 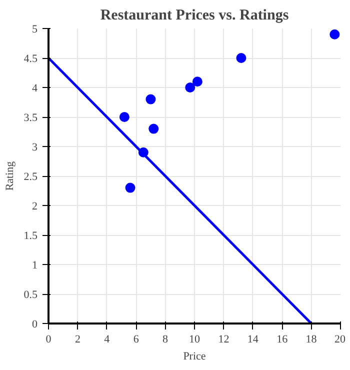 What do you see at coordinates (35, 30) in the screenshot?
I see `y-tick-label: 5` at bounding box center [35, 30].